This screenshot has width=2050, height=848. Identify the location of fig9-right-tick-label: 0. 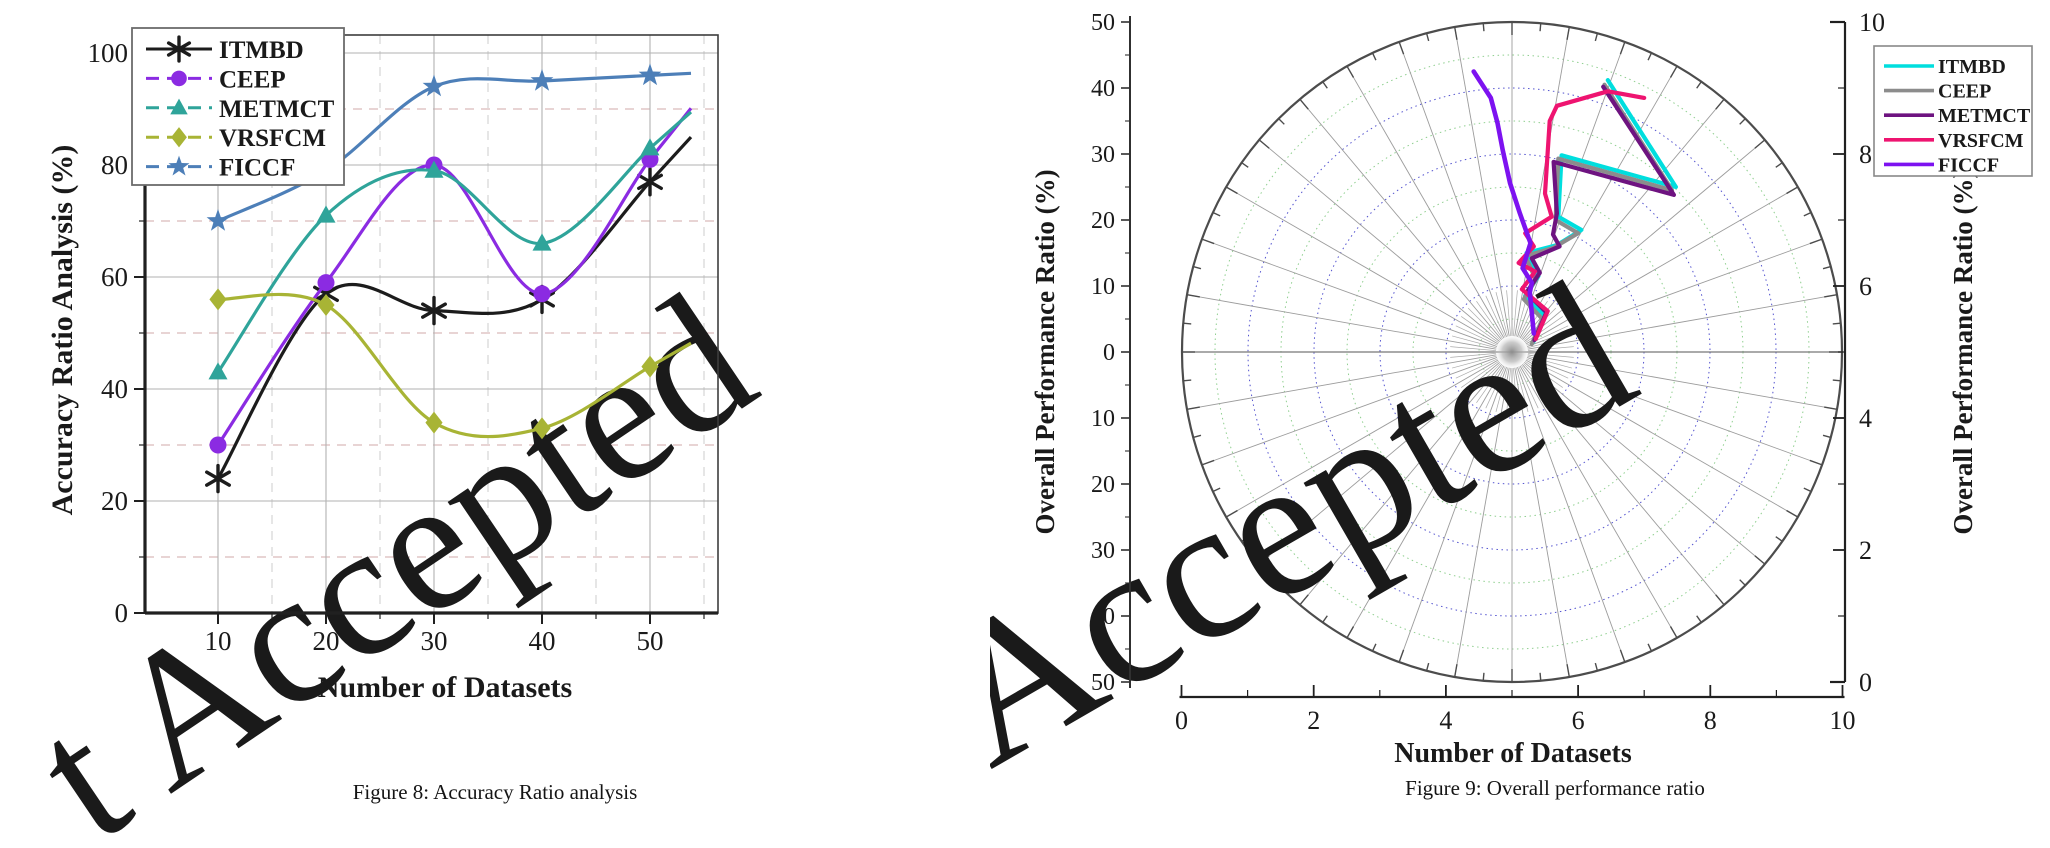
(1865, 682).